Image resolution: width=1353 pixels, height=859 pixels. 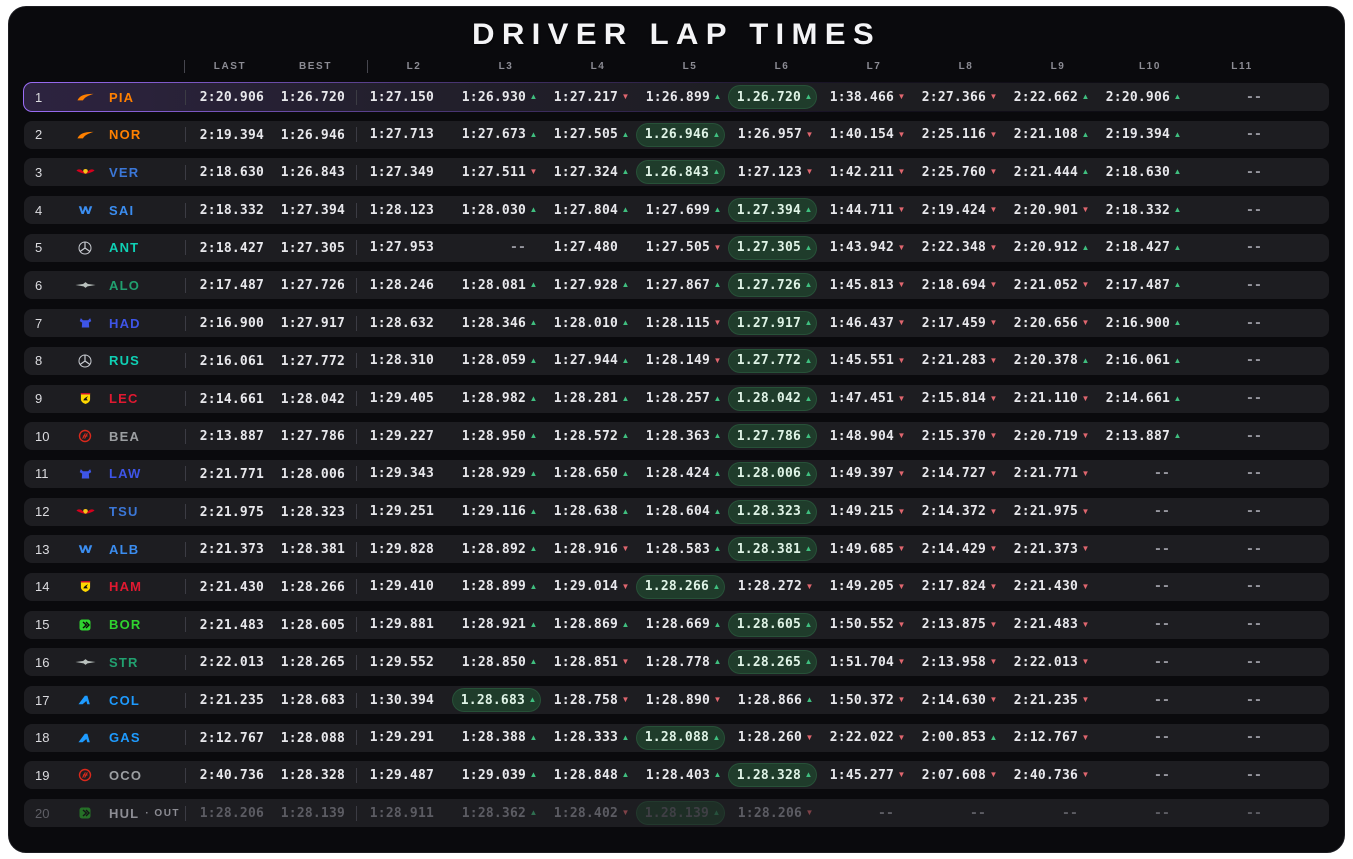 What do you see at coordinates (1139, 210) in the screenshot?
I see `lap-cell: 2:18.332 ▲` at bounding box center [1139, 210].